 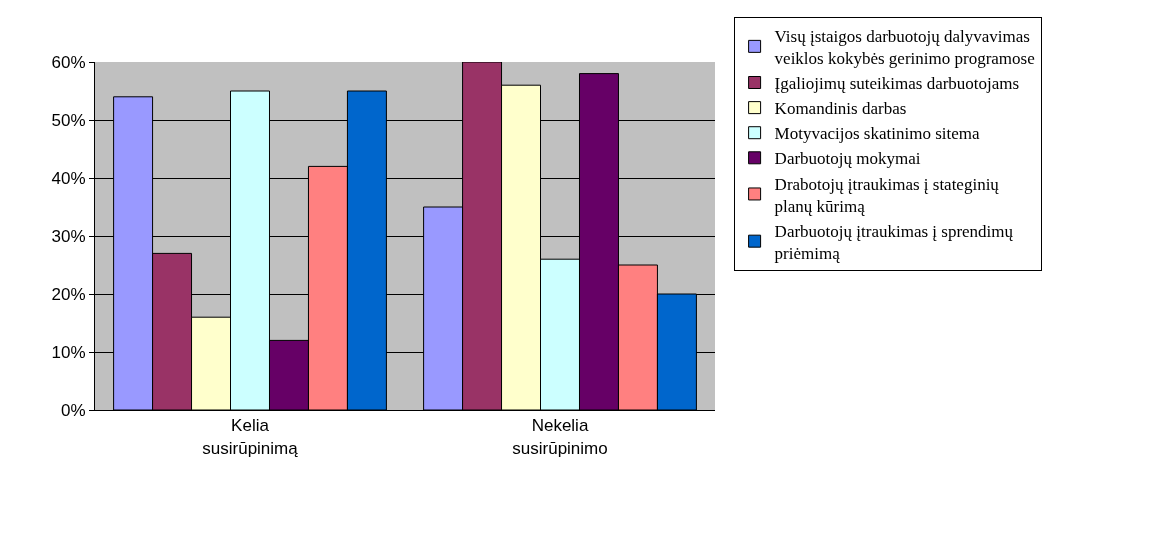 What do you see at coordinates (840, 109) in the screenshot?
I see `legend-label: Komandinis darbas` at bounding box center [840, 109].